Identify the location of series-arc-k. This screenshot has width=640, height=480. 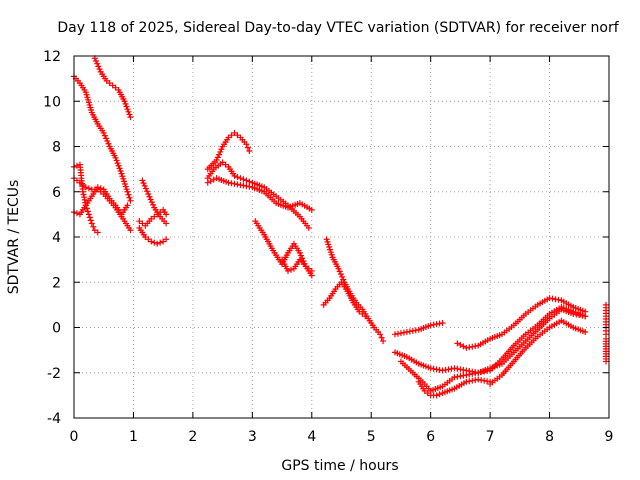
(259, 194).